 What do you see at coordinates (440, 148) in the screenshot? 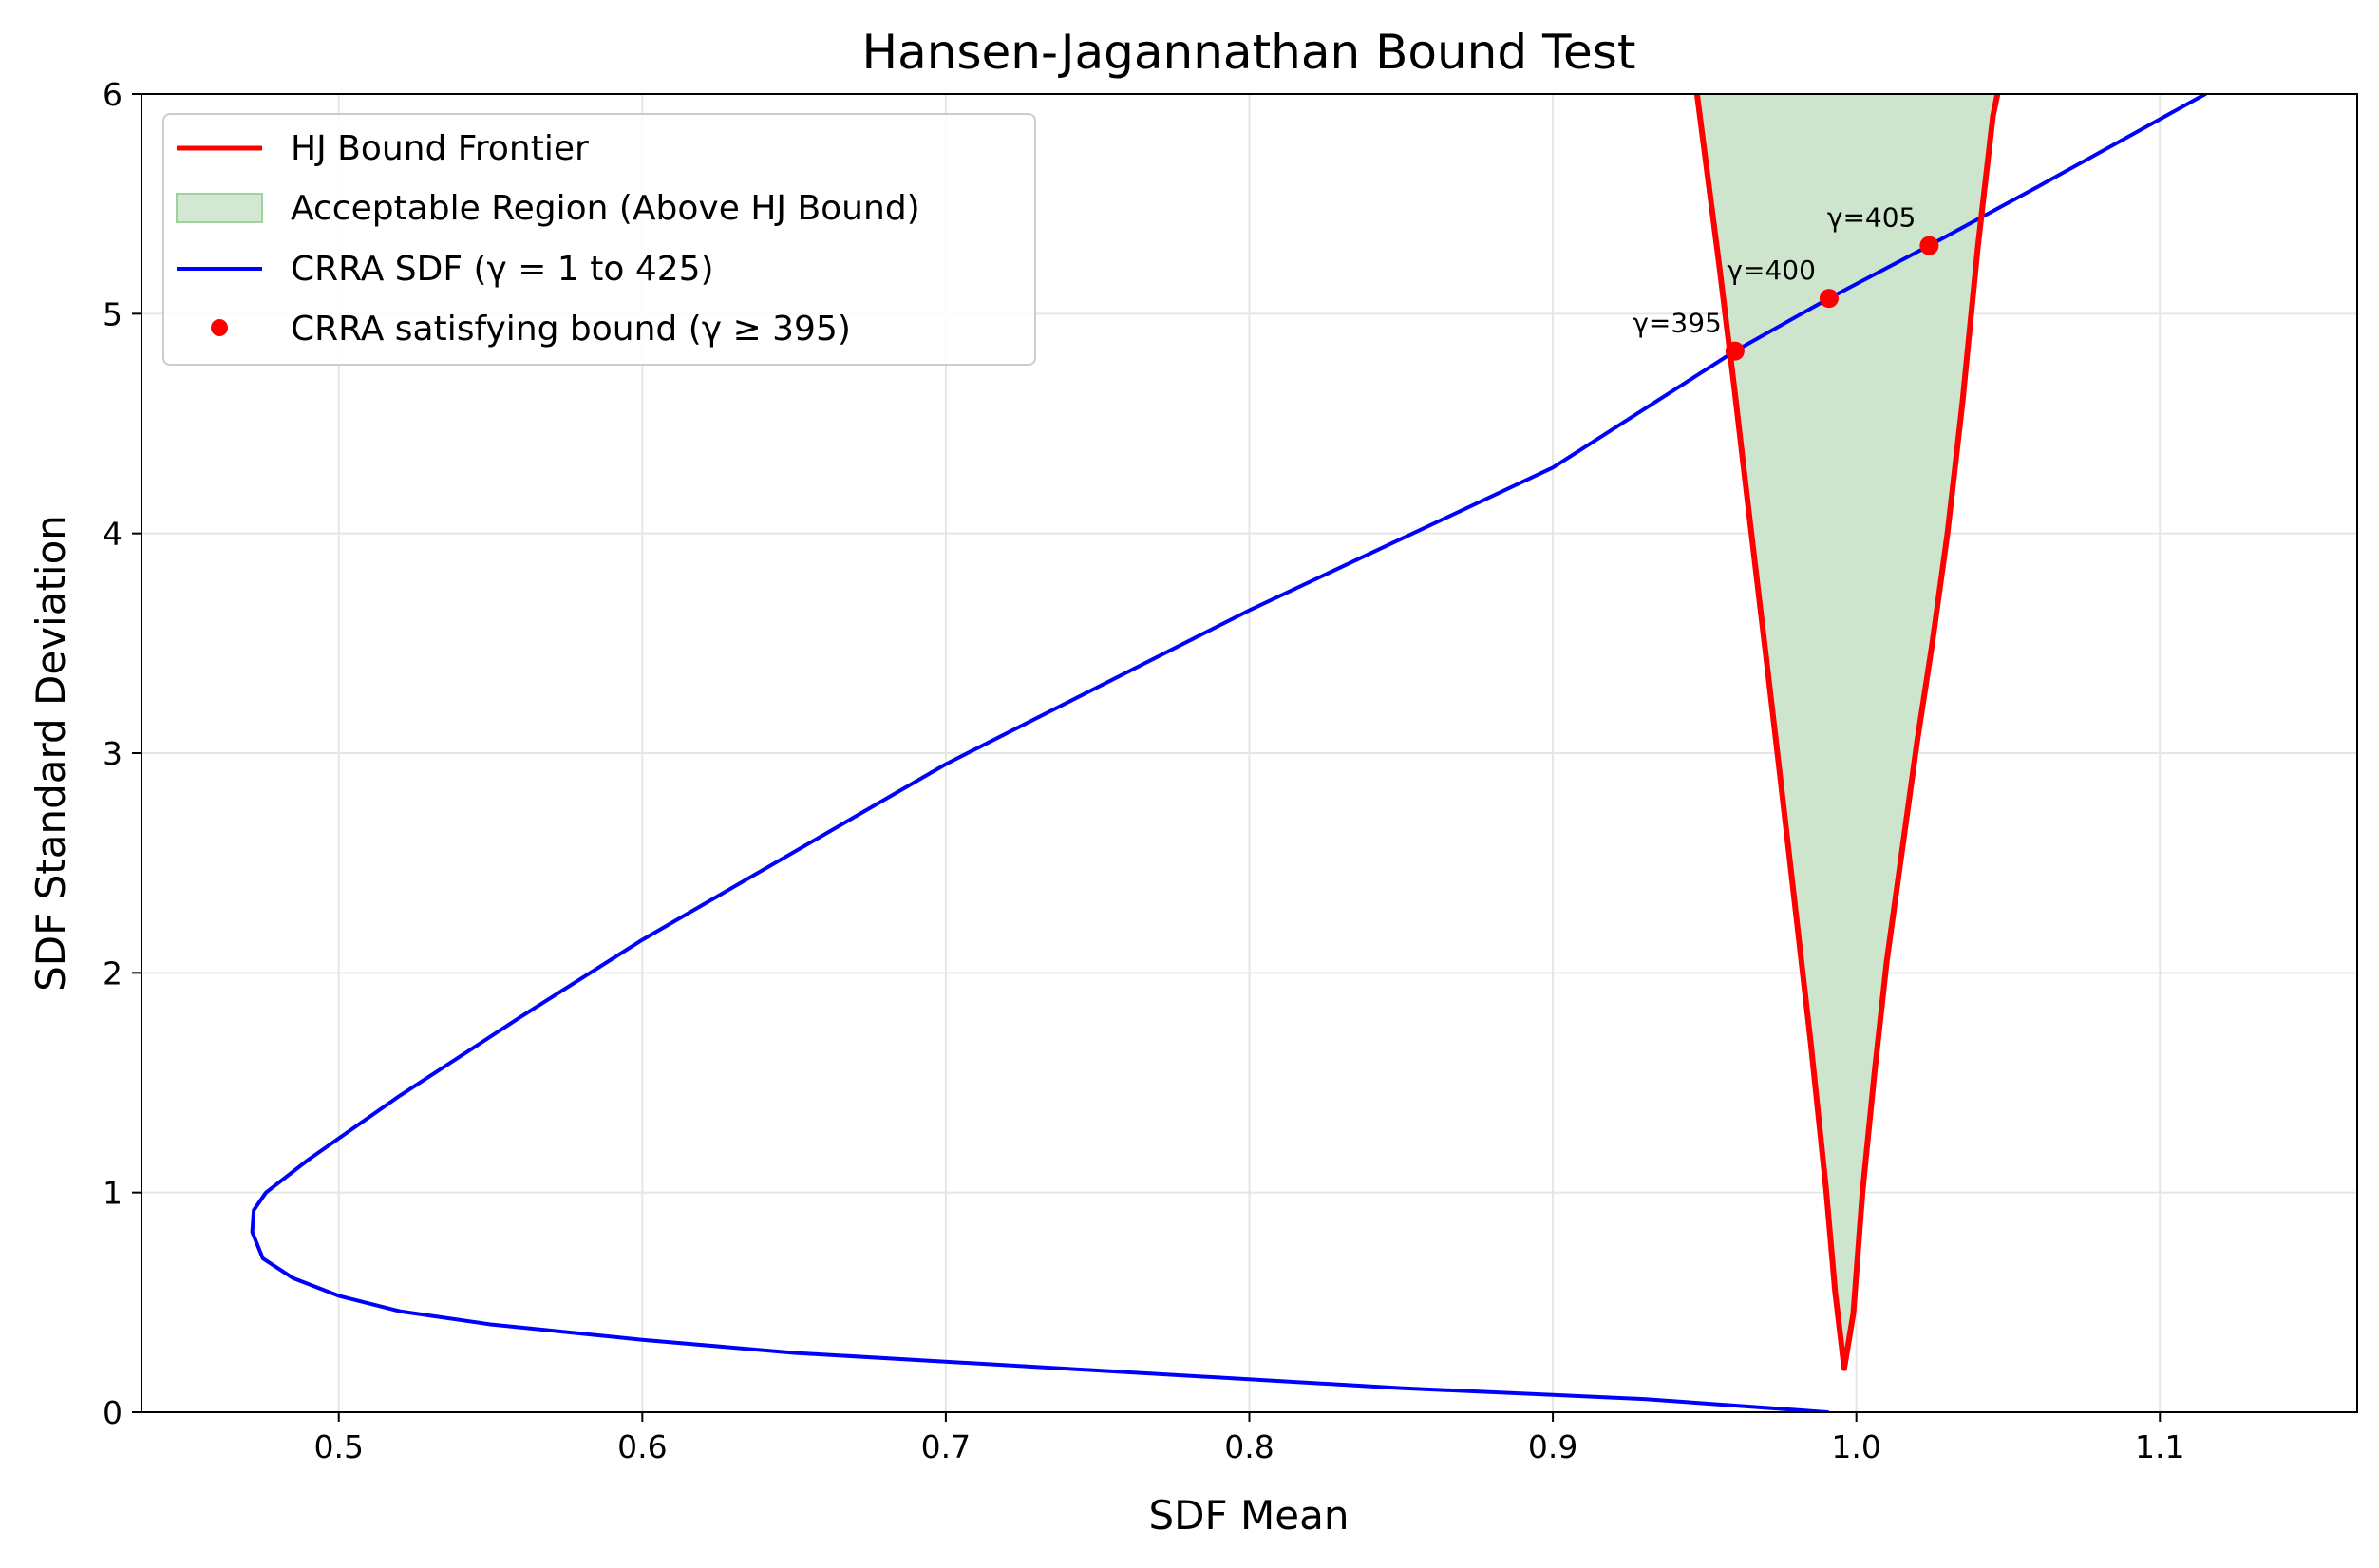
I see `legend-label-hj-bound: HJ Bound Frontier` at bounding box center [440, 148].